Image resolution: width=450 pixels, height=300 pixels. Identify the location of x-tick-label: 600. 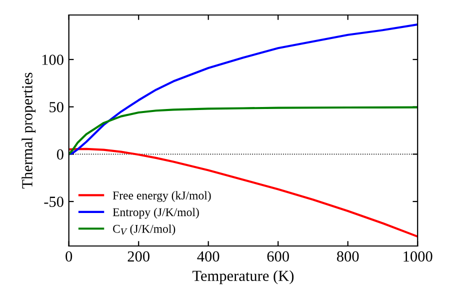
(278, 256).